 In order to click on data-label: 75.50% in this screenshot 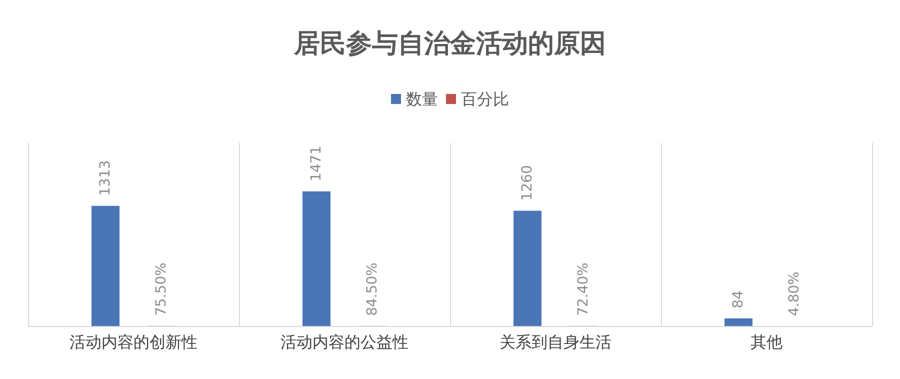, I will do `click(162, 289)`.